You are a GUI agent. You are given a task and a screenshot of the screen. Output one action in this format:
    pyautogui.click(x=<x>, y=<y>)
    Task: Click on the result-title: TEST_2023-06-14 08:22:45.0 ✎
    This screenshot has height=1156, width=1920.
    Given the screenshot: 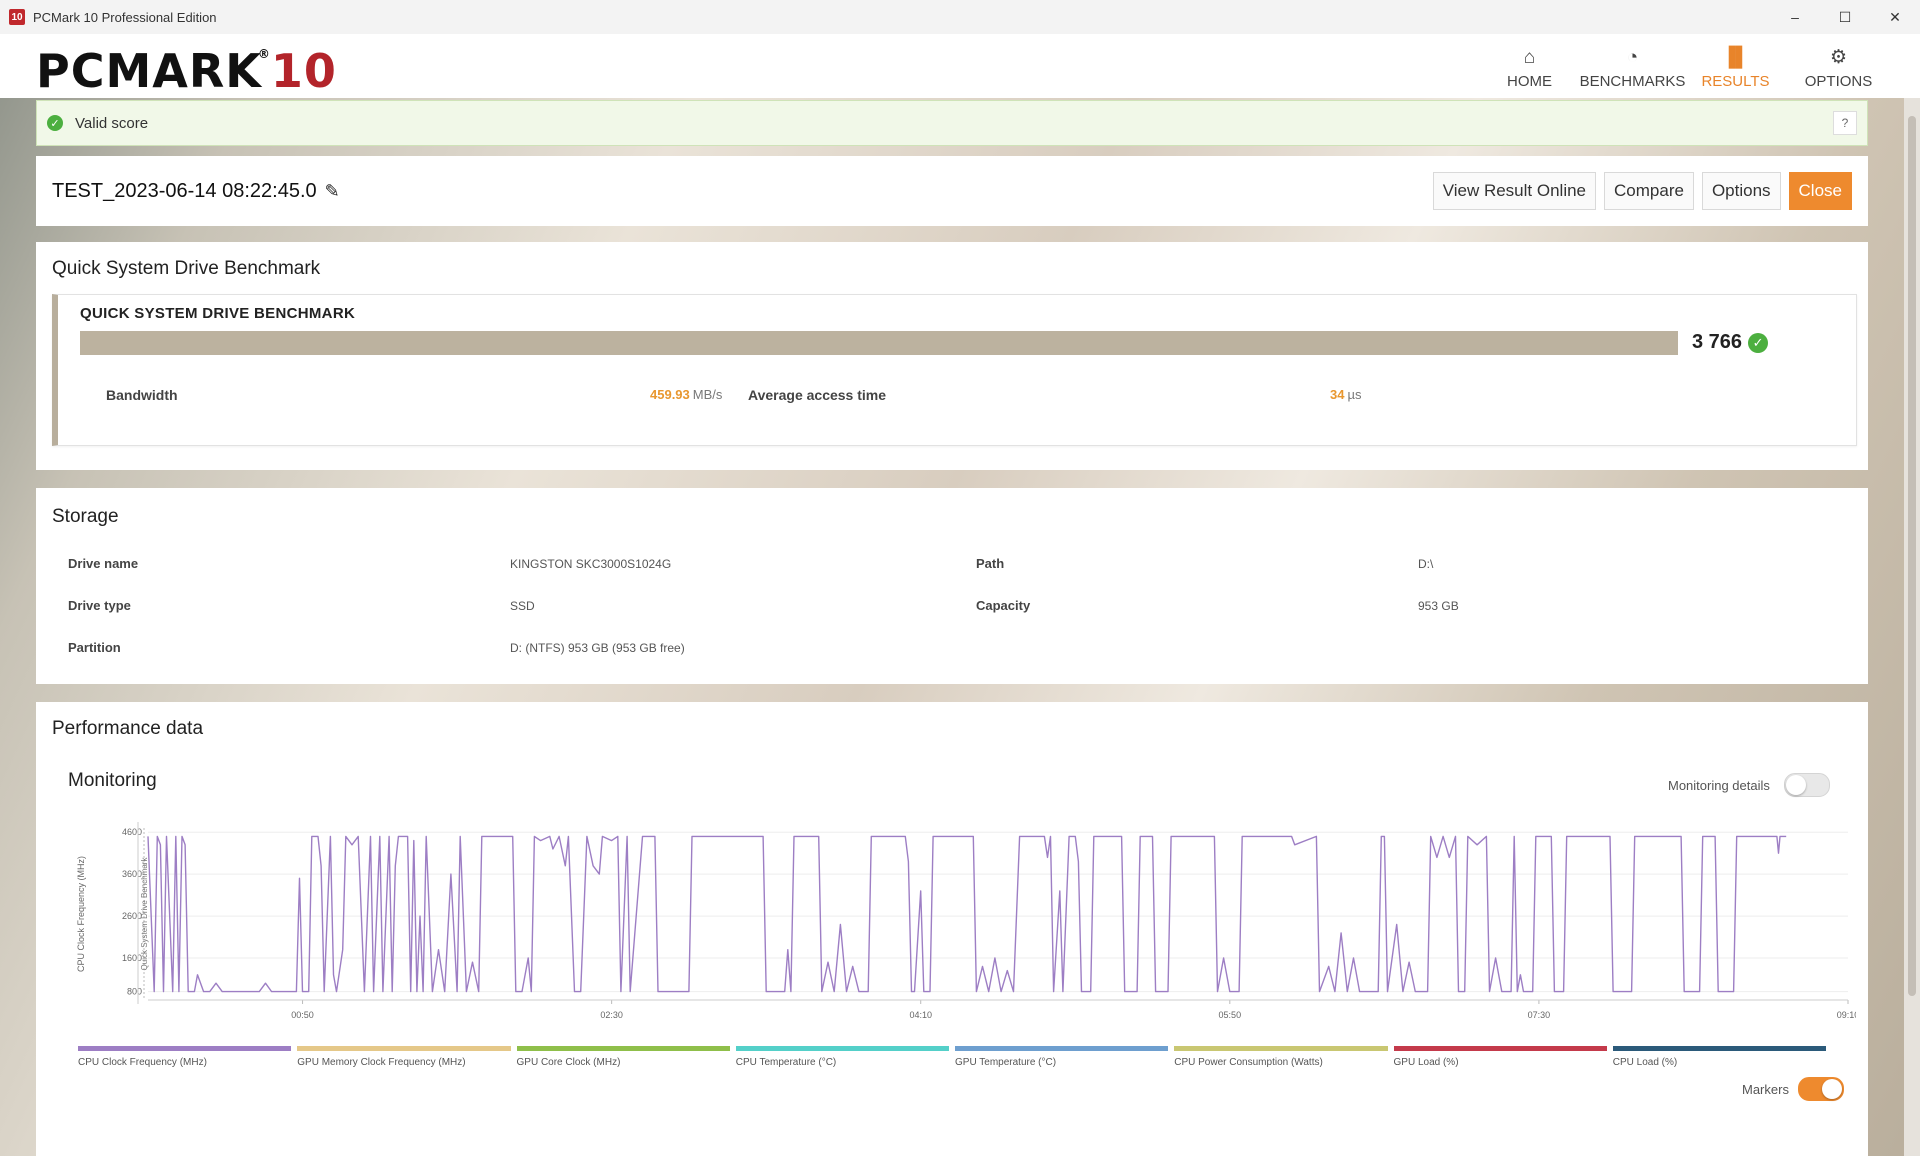 What is the action you would take?
    pyautogui.click(x=196, y=191)
    